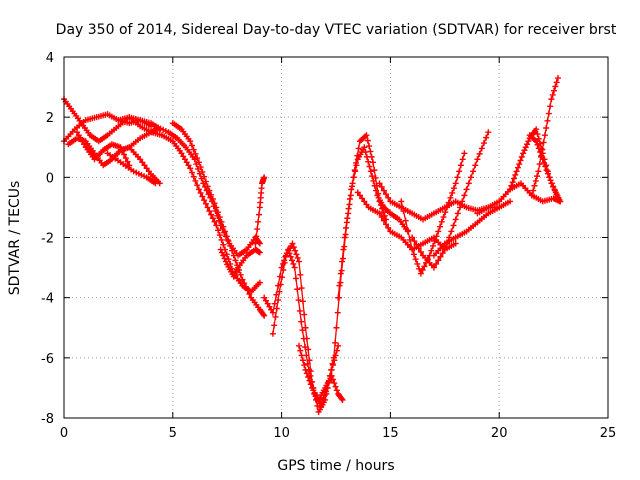 This screenshot has width=640, height=480. What do you see at coordinates (299, 327) in the screenshot?
I see `series-sat-l` at bounding box center [299, 327].